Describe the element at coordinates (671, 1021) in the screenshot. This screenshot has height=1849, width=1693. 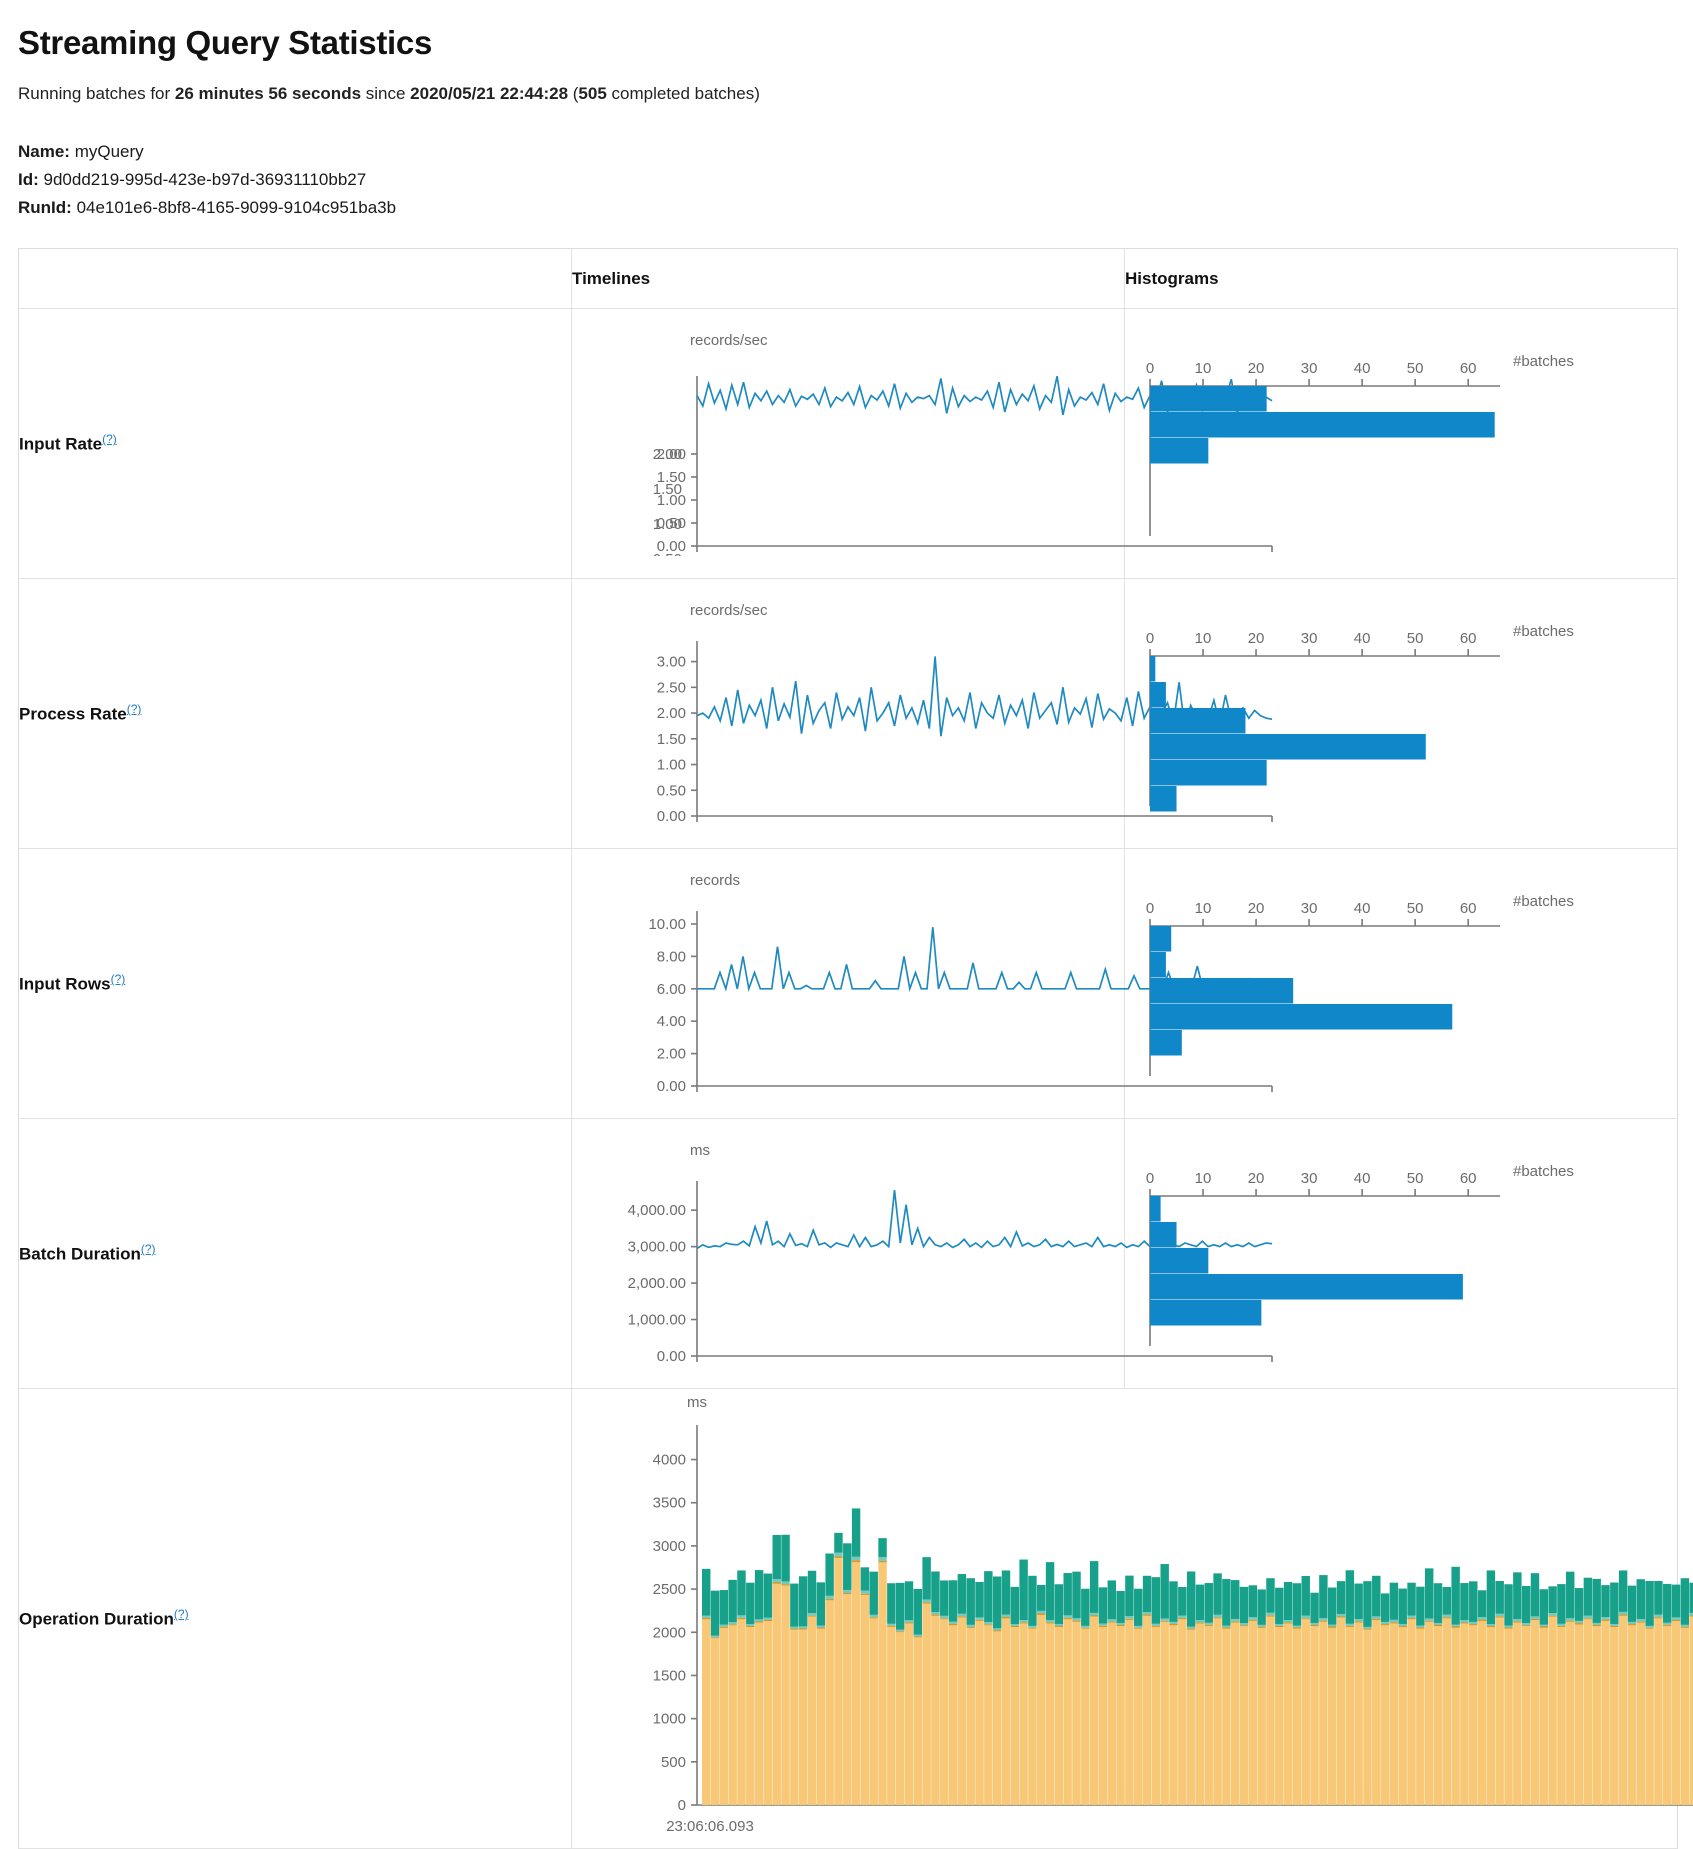
I see `y-tick-label: 4.00` at that location.